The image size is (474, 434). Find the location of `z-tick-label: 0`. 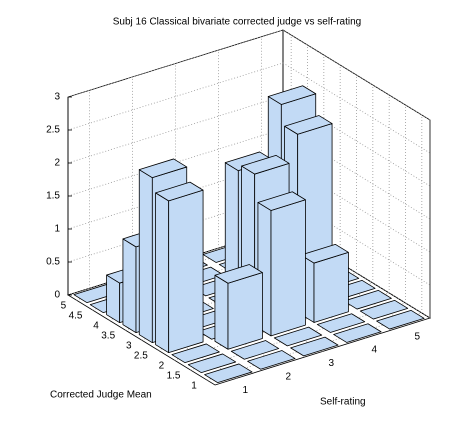

z-tick-label: 0 is located at coordinates (57, 295).